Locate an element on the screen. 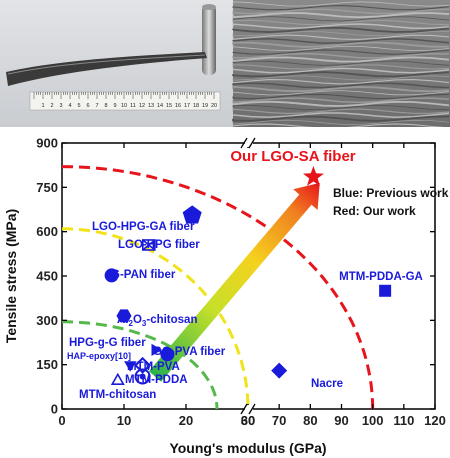 The height and width of the screenshot is (458, 450). ruler-number: 1 is located at coordinates (42, 106).